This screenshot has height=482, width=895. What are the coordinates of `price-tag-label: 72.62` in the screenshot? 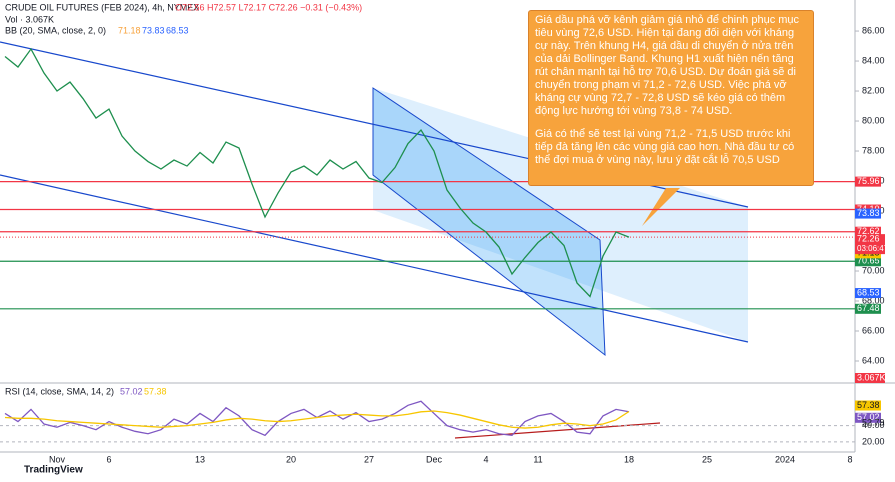 It's located at (868, 231).